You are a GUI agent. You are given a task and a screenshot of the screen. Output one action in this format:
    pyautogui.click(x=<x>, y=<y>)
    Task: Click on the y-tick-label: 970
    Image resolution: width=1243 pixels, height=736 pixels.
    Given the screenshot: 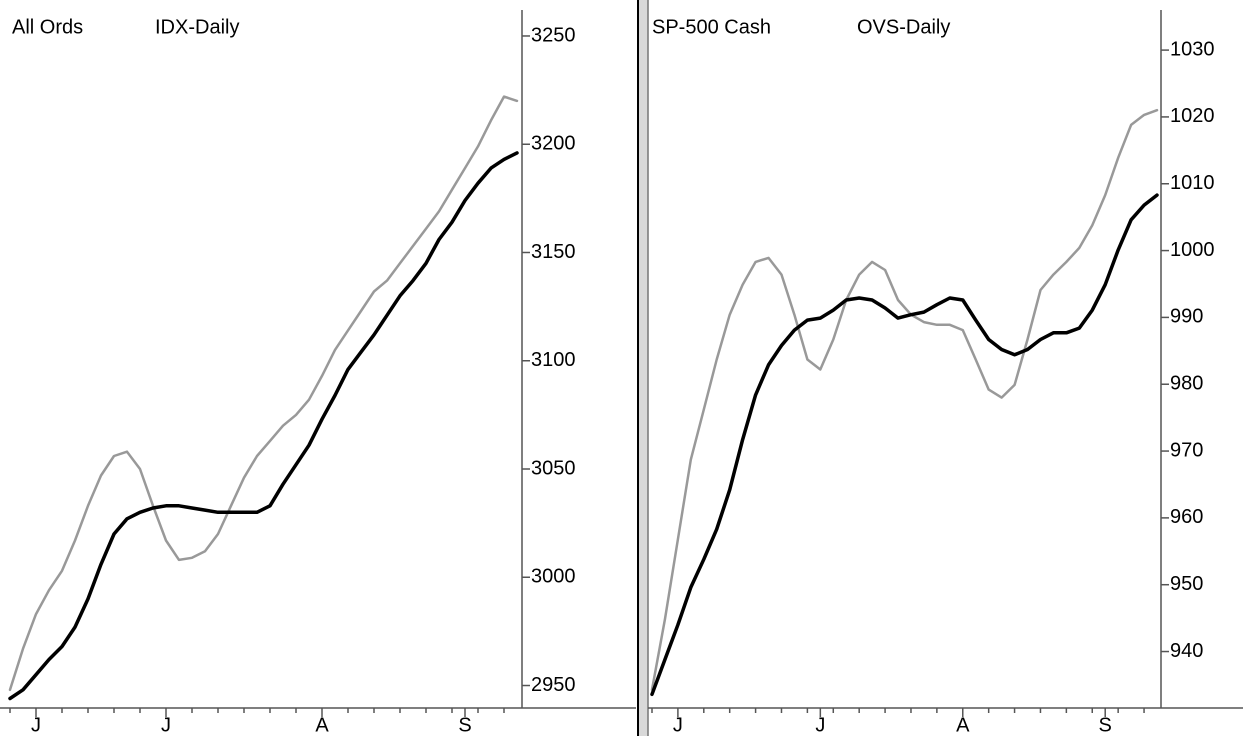 What is the action you would take?
    pyautogui.click(x=1186, y=450)
    